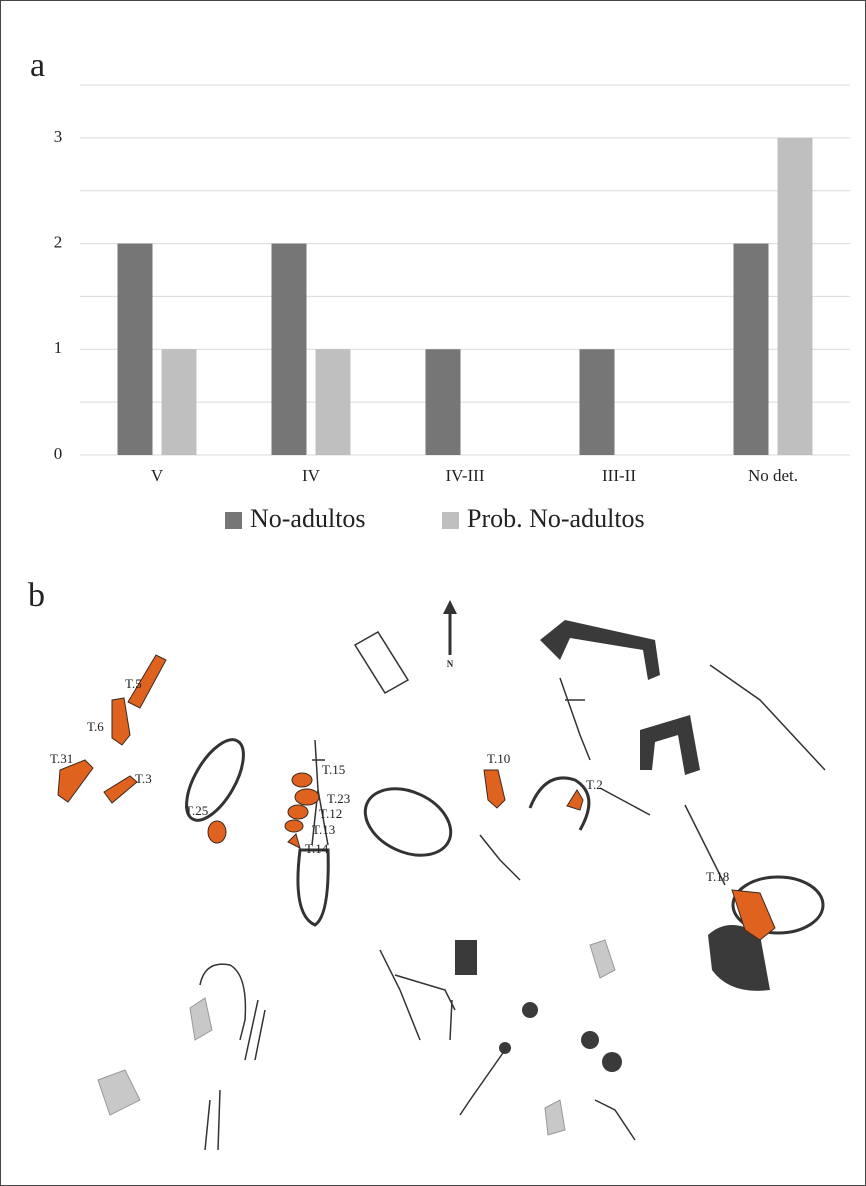 The image size is (866, 1186). Describe the element at coordinates (498, 758) in the screenshot. I see `grave-label: T.10` at that location.